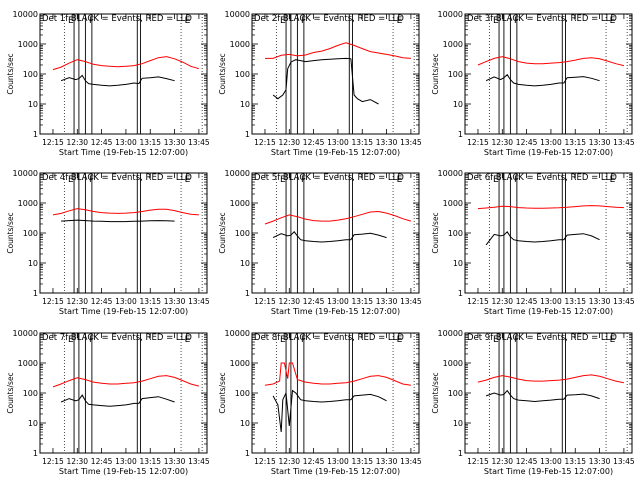  Describe the element at coordinates (117, 178) in the screenshot. I see `panel-title: Det 4f BLACK = Events, RED = LLD` at that location.